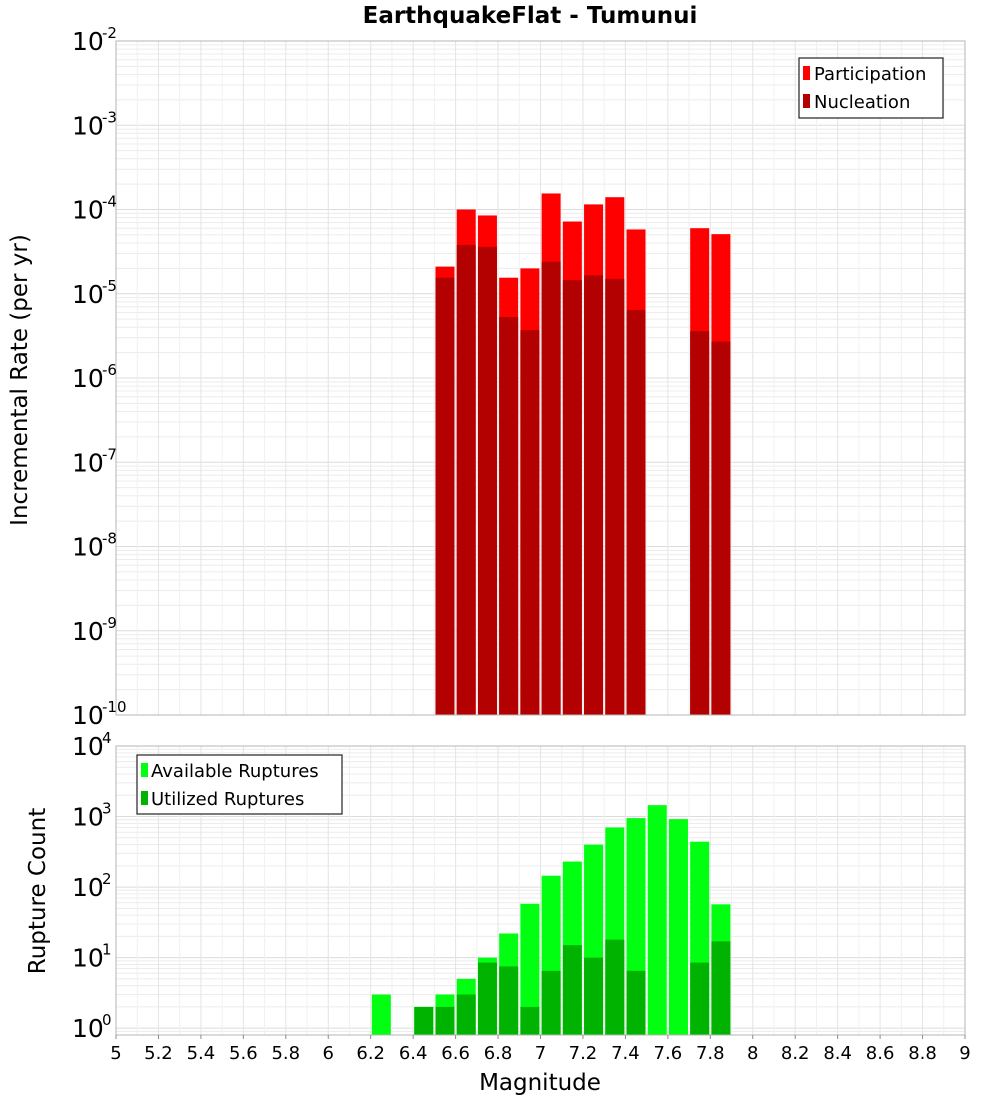 This screenshot has height=1100, width=1000. Describe the element at coordinates (239, 784) in the screenshot. I see `bottom-legend: Available Ruptures Utilized Ruptures` at that location.